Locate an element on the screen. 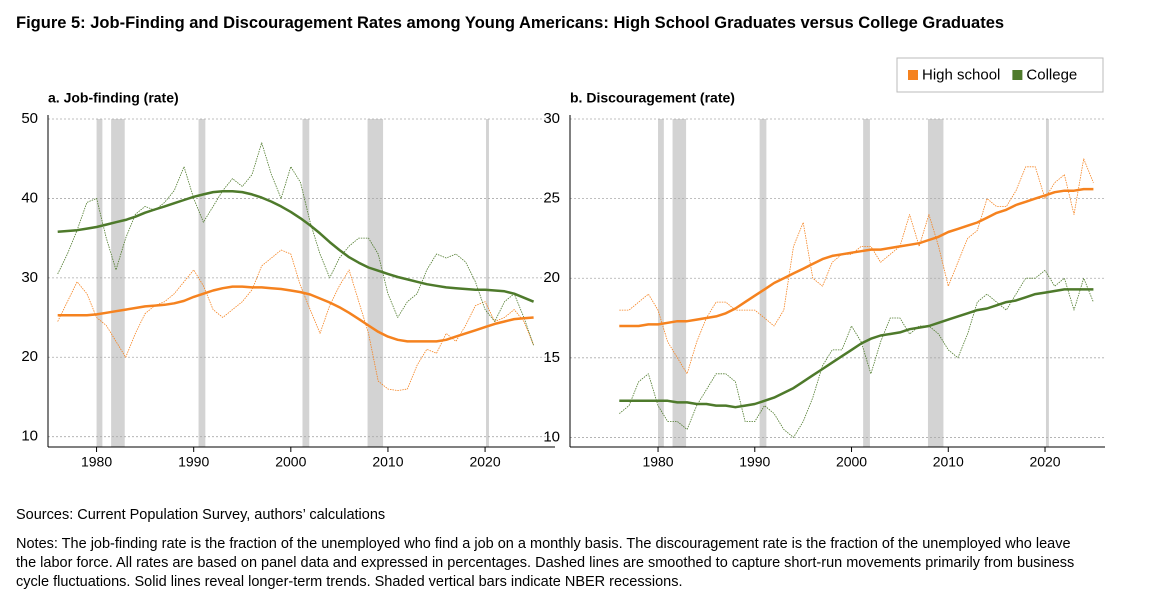 This screenshot has width=1151, height=600. legend-label: College is located at coordinates (1051, 74).